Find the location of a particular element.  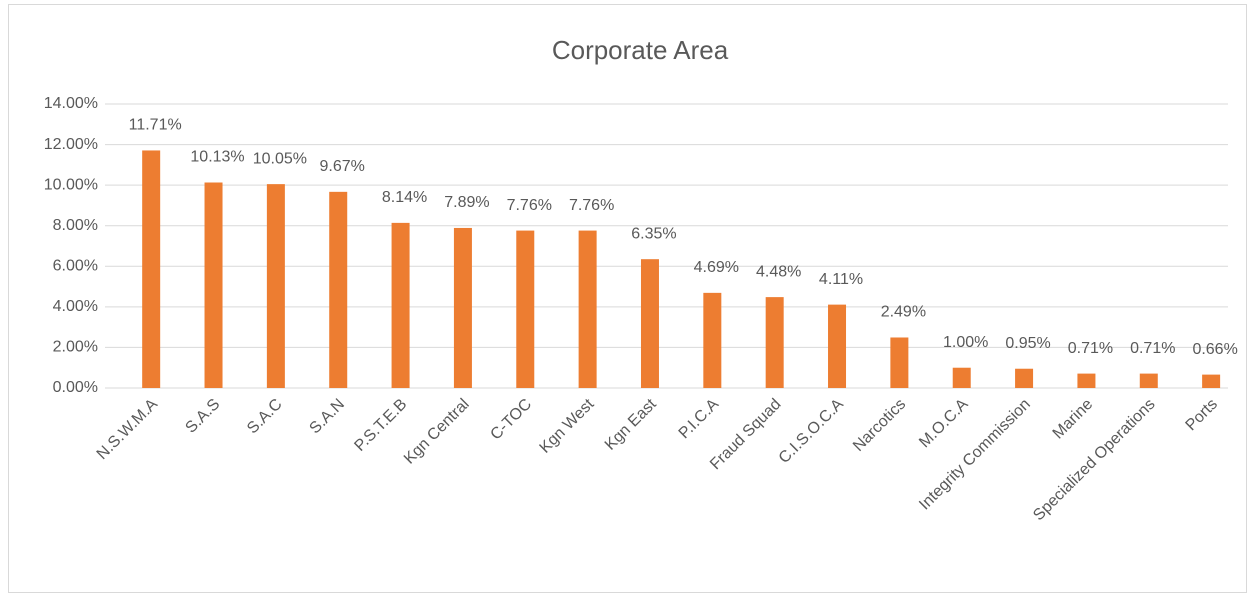

y-tick-label: 10.00% is located at coordinates (71, 184).